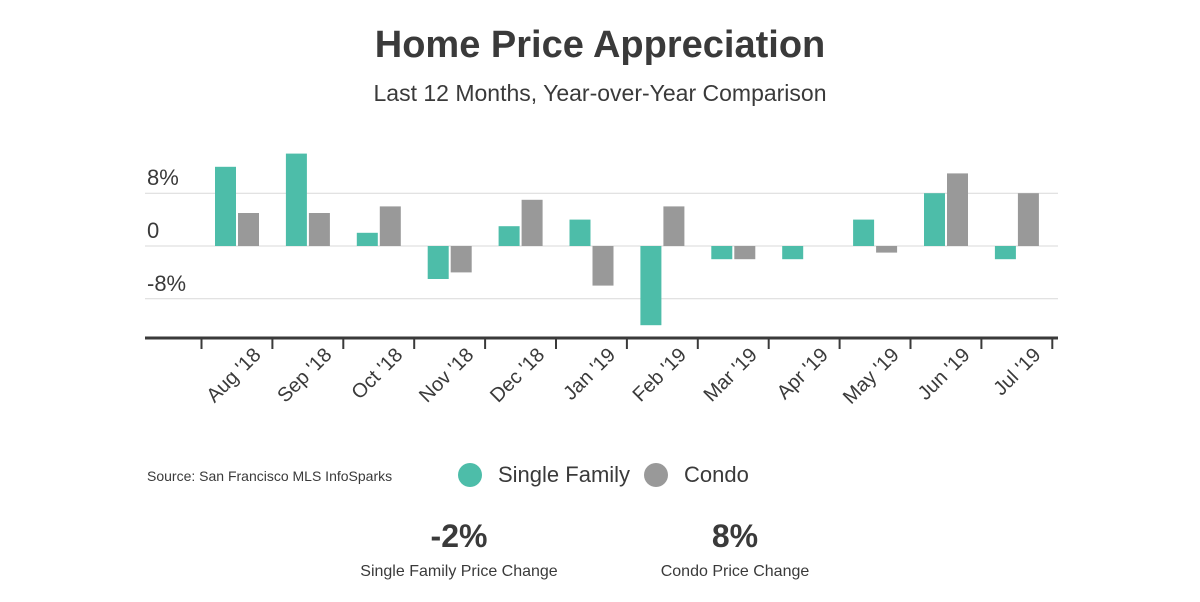  I want to click on source-note: Source: San Francisco MLS InfoSparks, so click(270, 476).